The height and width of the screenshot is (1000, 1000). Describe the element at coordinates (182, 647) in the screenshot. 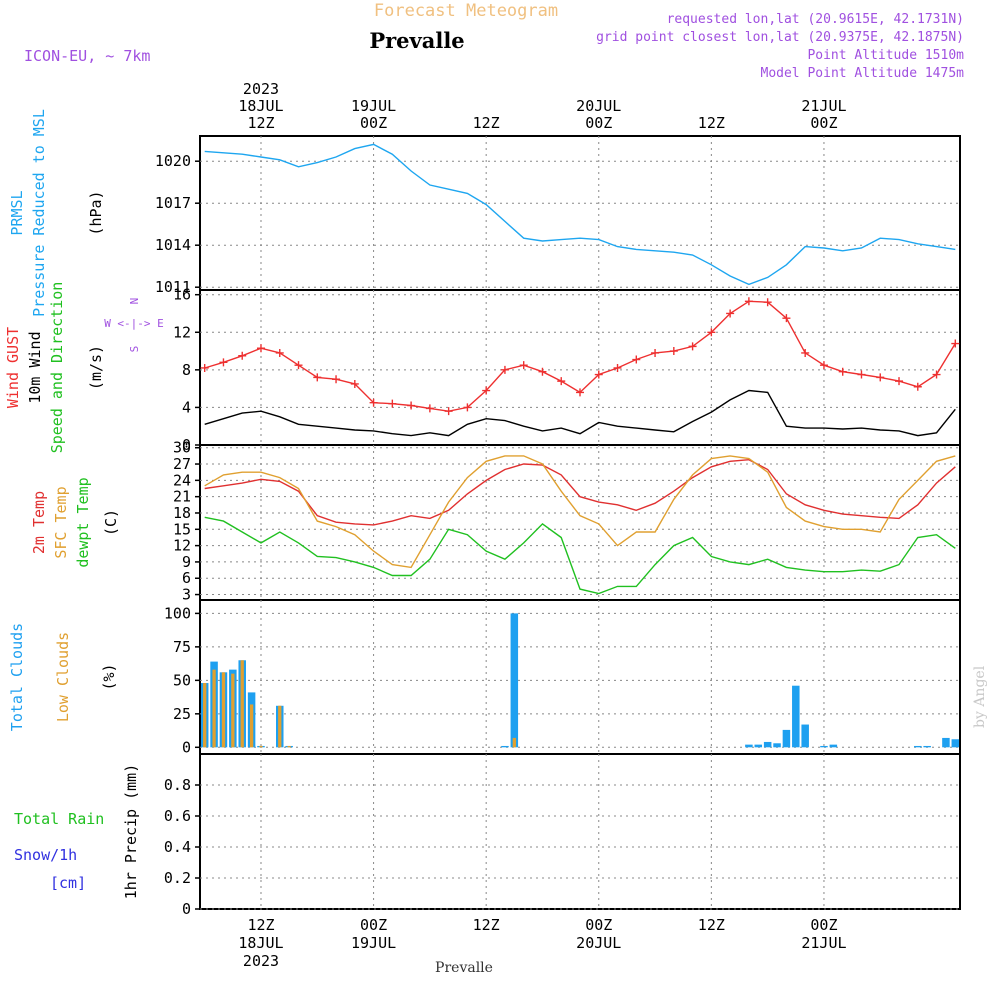

I see `y-tick-label: 75` at that location.